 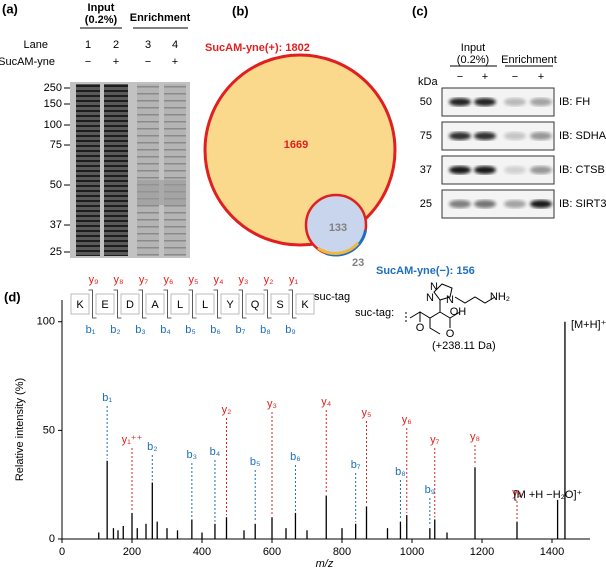 I want to click on marker-label: 25, so click(x=56, y=252).